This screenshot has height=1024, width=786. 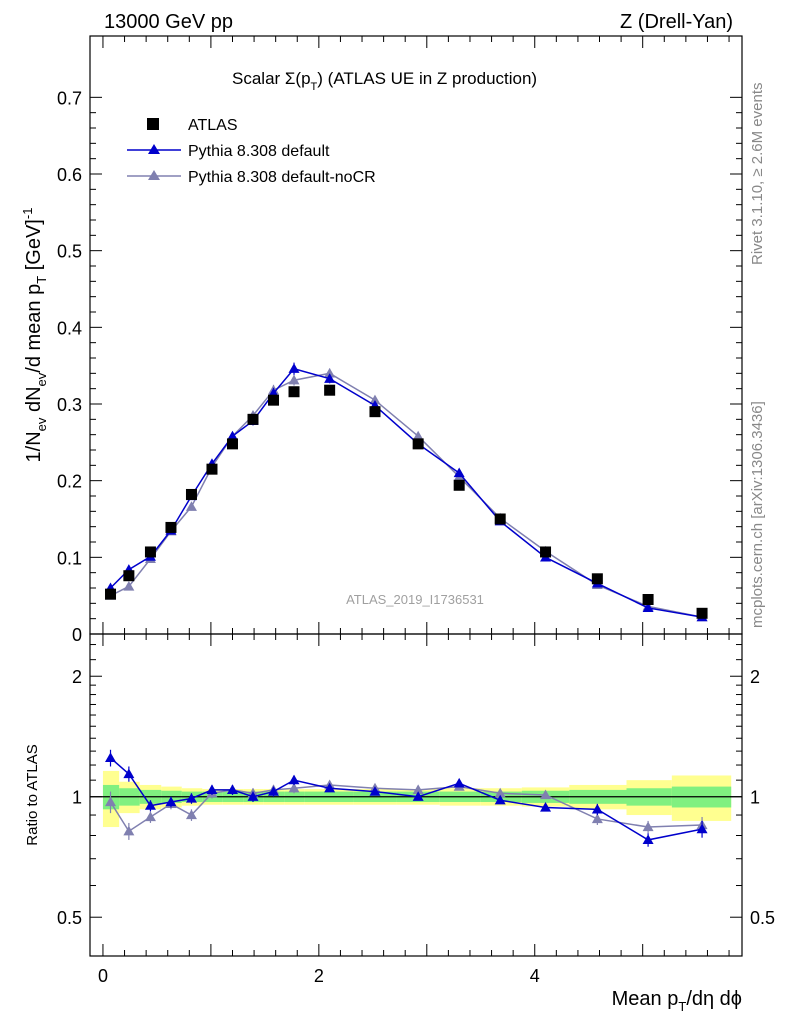 What do you see at coordinates (259, 151) in the screenshot?
I see `legend-label-default: Pythia 8.308 default` at bounding box center [259, 151].